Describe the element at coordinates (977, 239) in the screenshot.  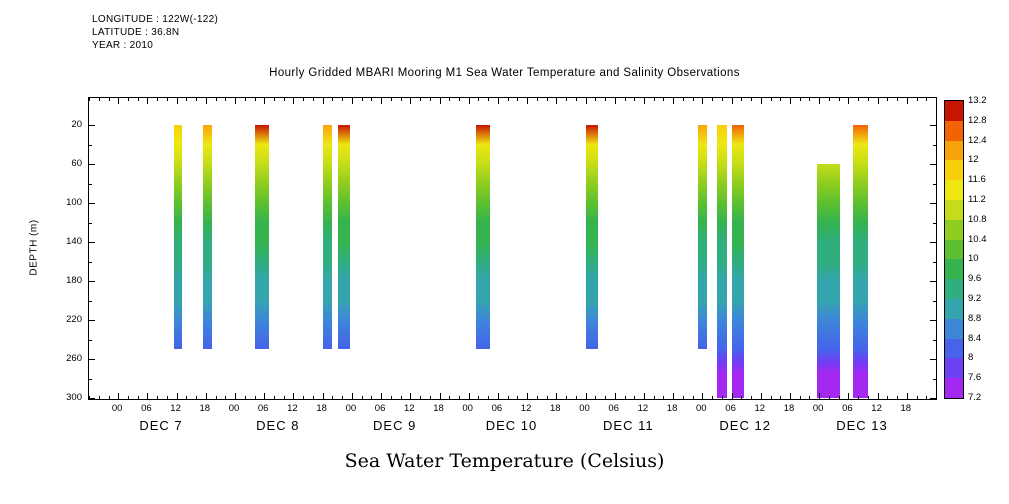
I see `colorbar-tick-label: 10.4` at that location.